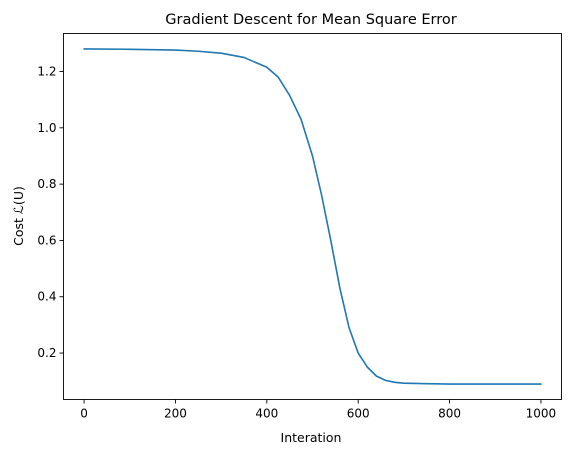  What do you see at coordinates (50, 212) in the screenshot?
I see `y-axis: 0.2 0.4 0.6 0.8 1.0 1.2` at bounding box center [50, 212].